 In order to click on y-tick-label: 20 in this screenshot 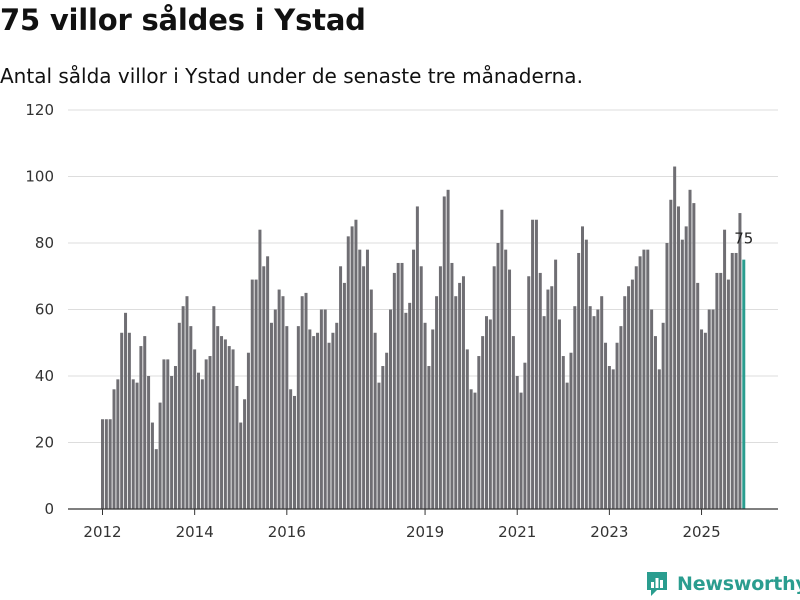, I will do `click(44, 443)`.